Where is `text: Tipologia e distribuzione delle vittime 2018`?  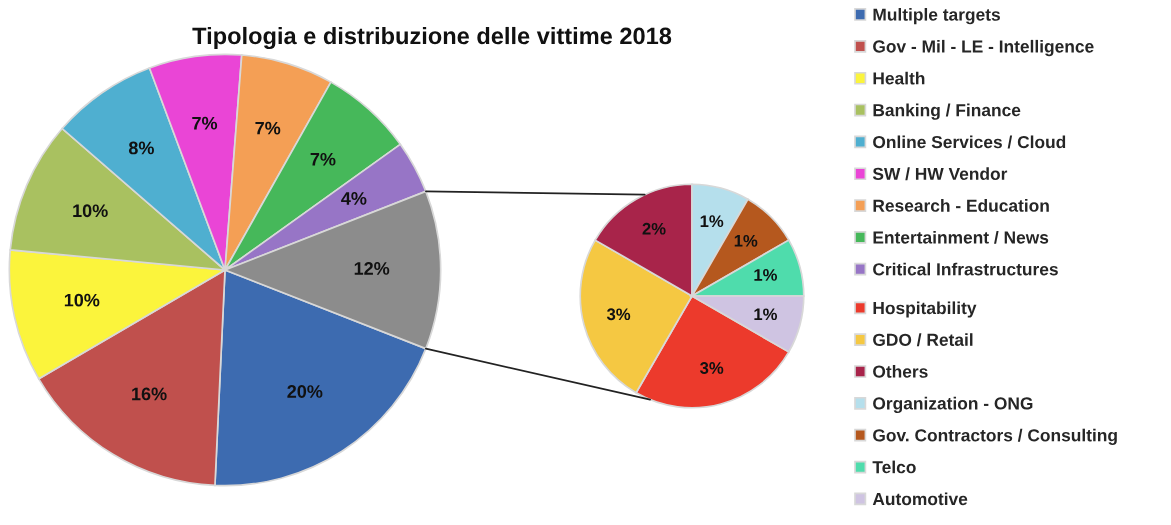
text: Tipologia e distribuzione delle vittime 2018 is located at coordinates (432, 38).